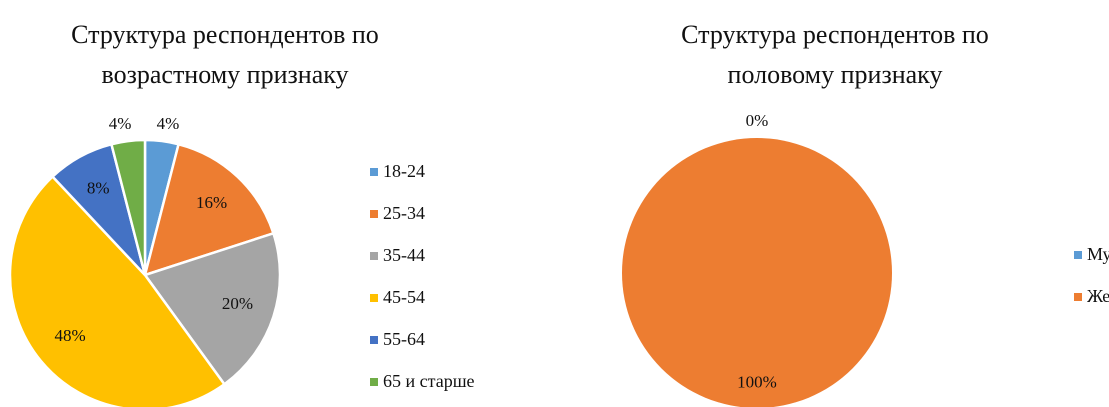 The width and height of the screenshot is (1109, 407). Describe the element at coordinates (98, 188) in the screenshot. I see `data-label: 8%` at that location.